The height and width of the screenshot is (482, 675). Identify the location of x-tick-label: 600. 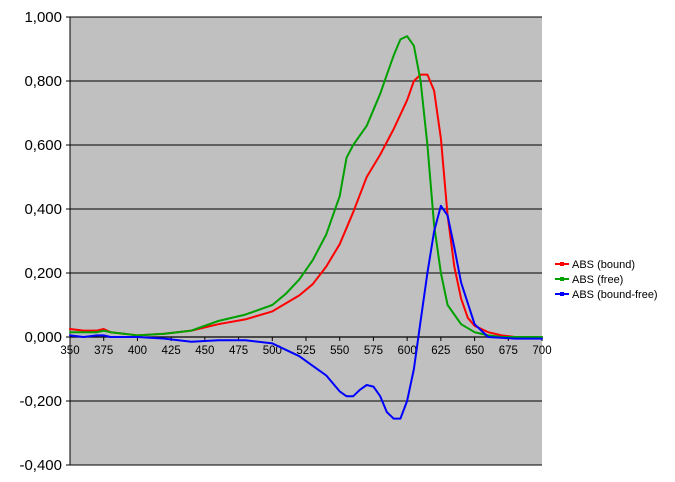
(407, 351).